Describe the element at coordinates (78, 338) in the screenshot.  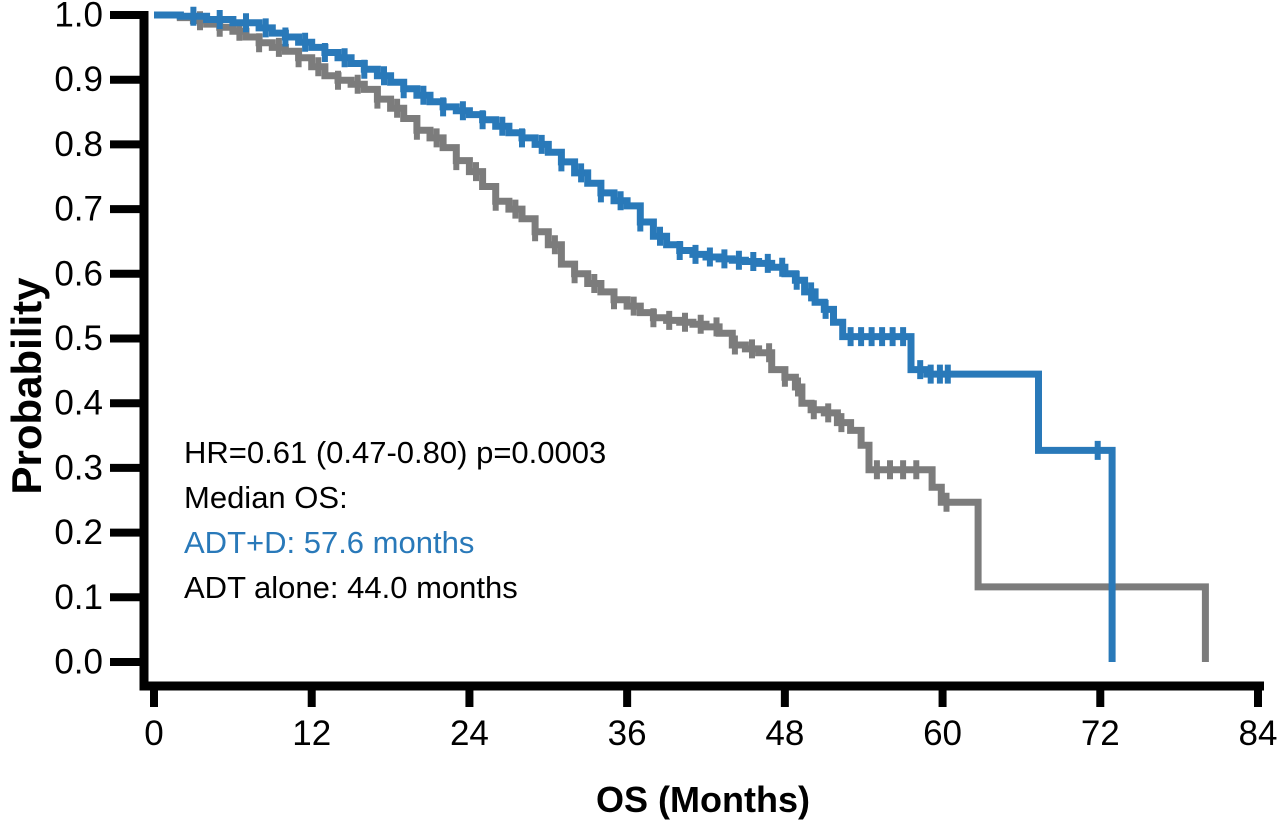
I see `y-tick-label: 0.5` at that location.